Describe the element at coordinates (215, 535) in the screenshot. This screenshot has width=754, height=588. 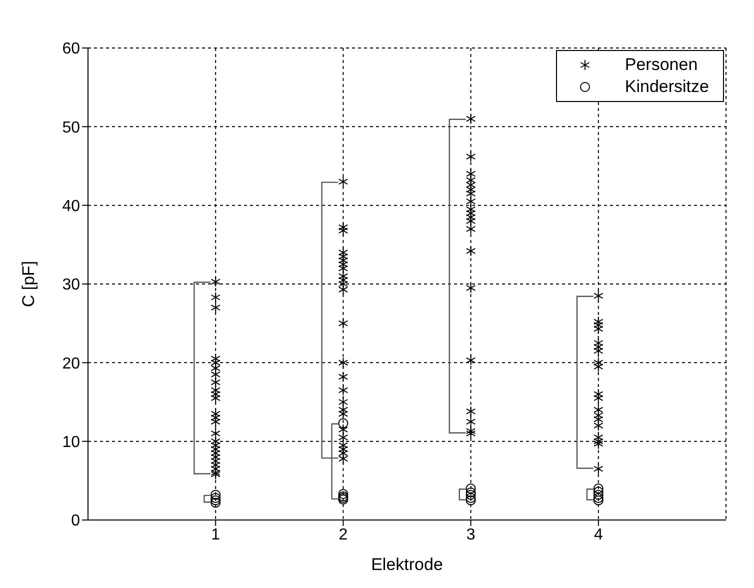
I see `x-tick-label: 1` at that location.